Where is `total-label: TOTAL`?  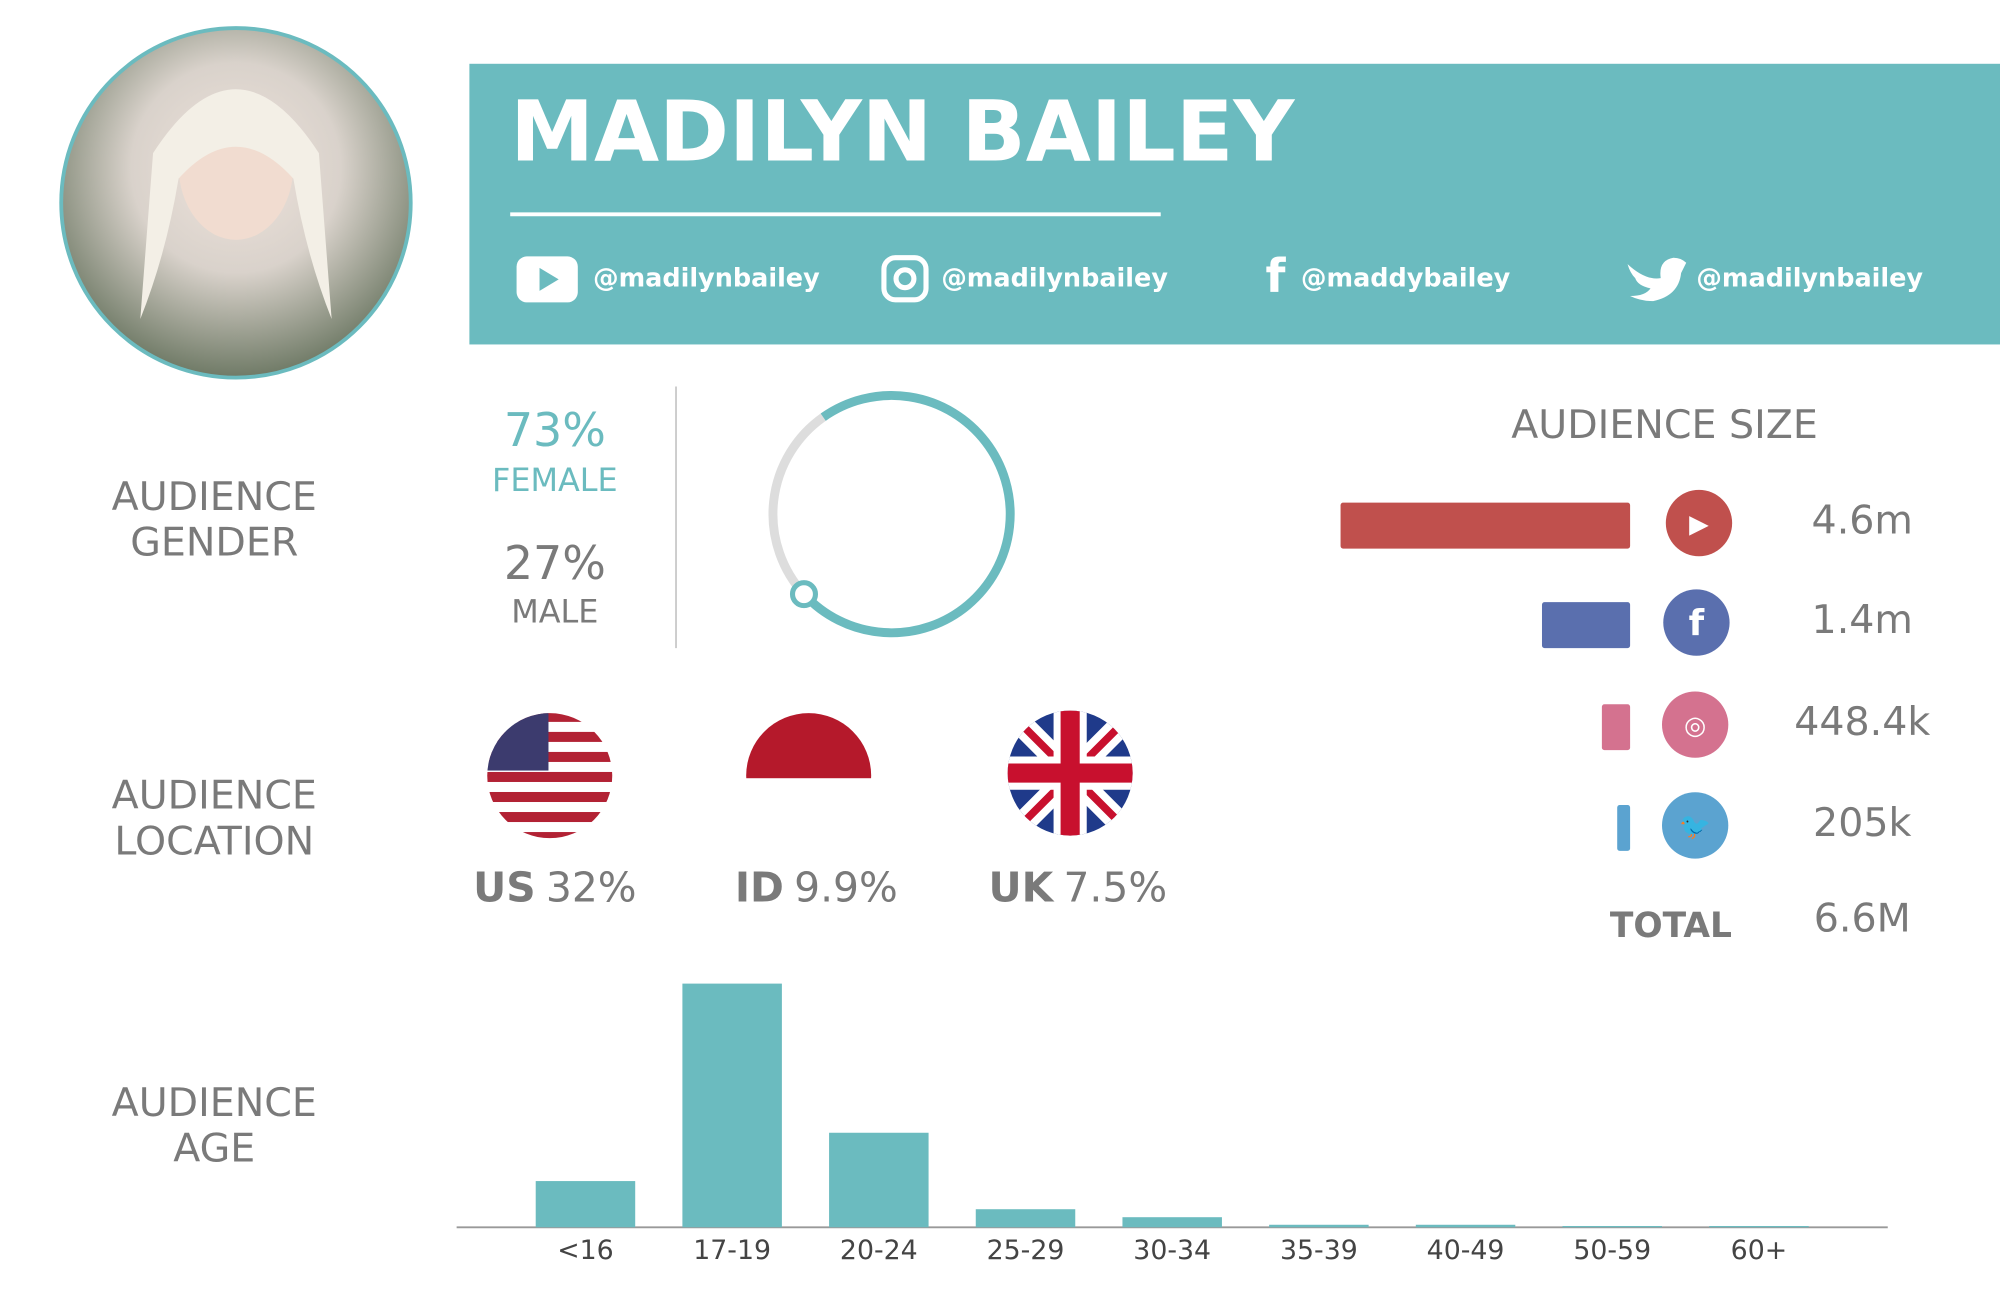 total-label: TOTAL is located at coordinates (1671, 926).